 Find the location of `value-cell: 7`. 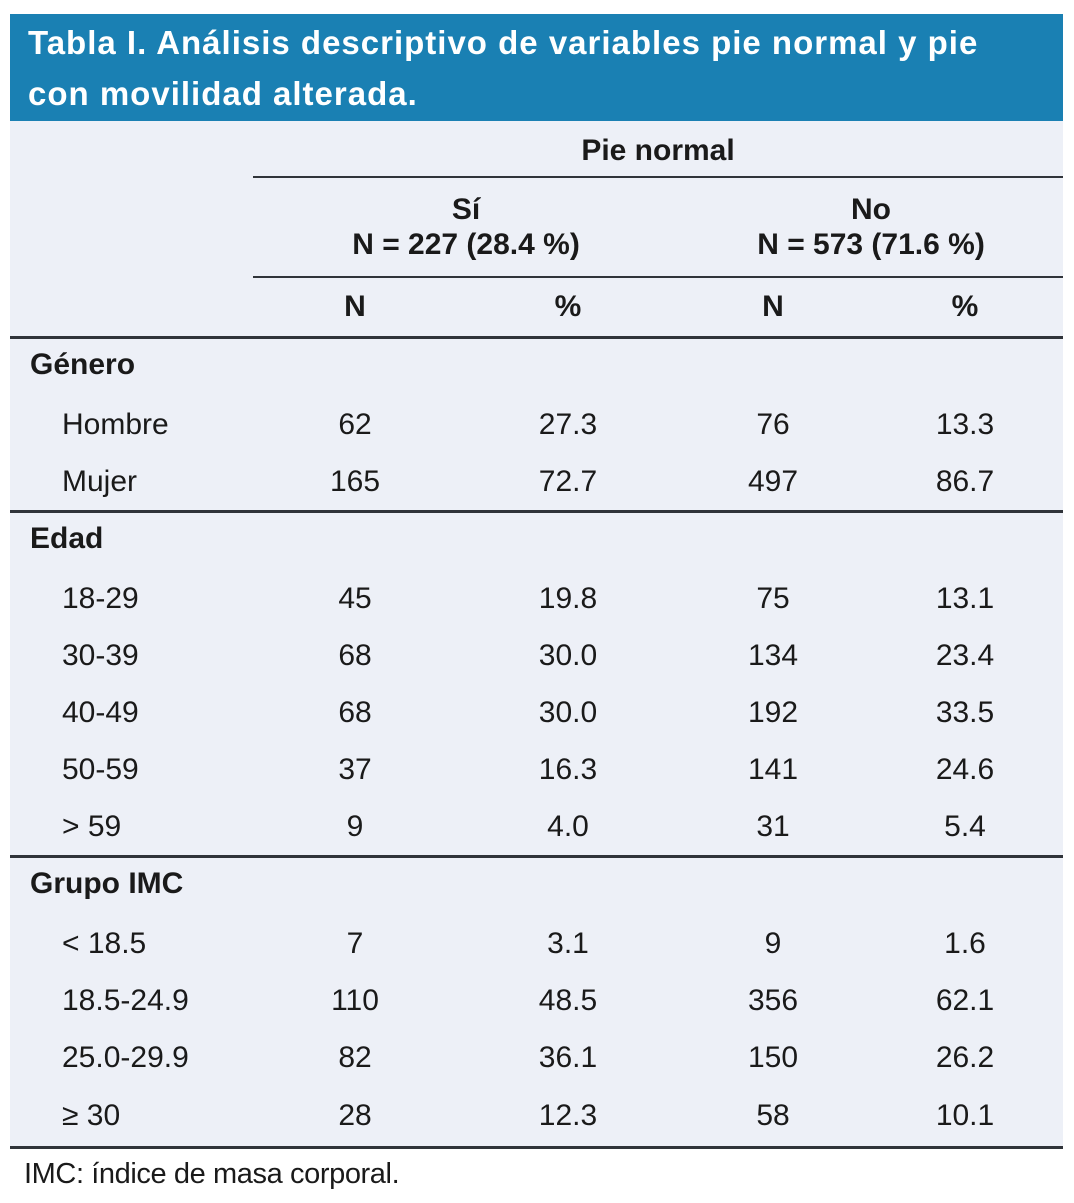

value-cell: 7 is located at coordinates (355, 943).